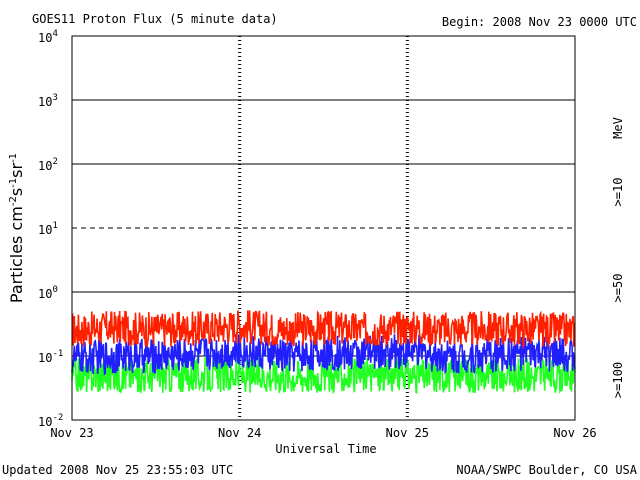 This screenshot has width=640, height=480. Describe the element at coordinates (574, 433) in the screenshot. I see `x-tick-label: Nov 26` at that location.